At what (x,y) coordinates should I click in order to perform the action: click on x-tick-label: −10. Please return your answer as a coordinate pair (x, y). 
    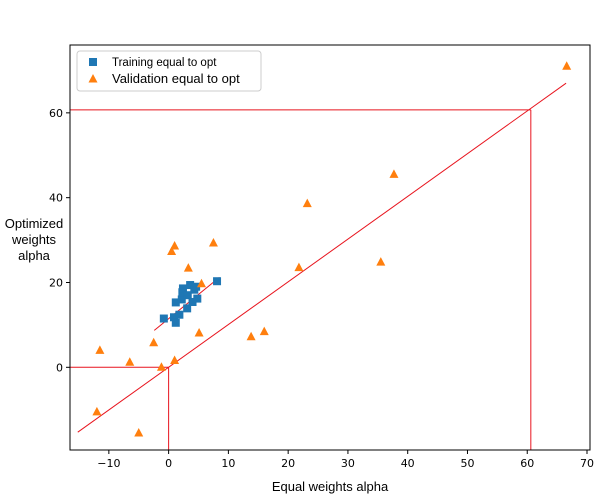
    Looking at the image, I should click on (108, 463).